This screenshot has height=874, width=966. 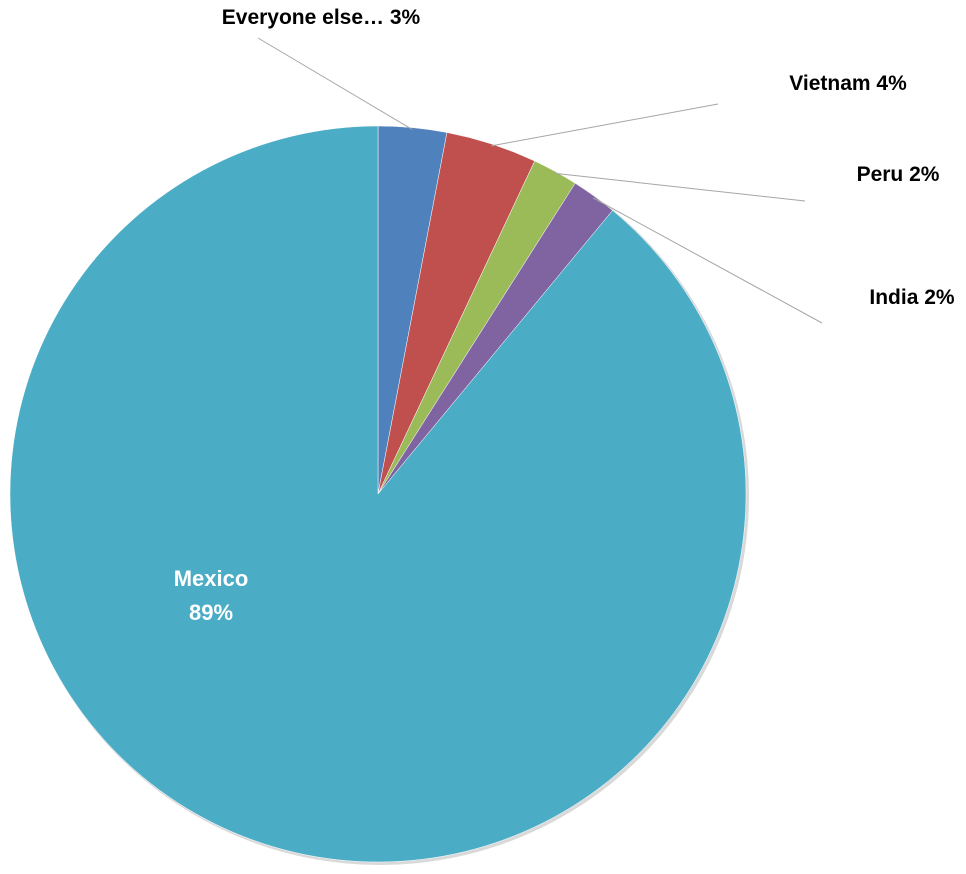 What do you see at coordinates (211, 578) in the screenshot?
I see `slice-label-mexico-name: Mexico` at bounding box center [211, 578].